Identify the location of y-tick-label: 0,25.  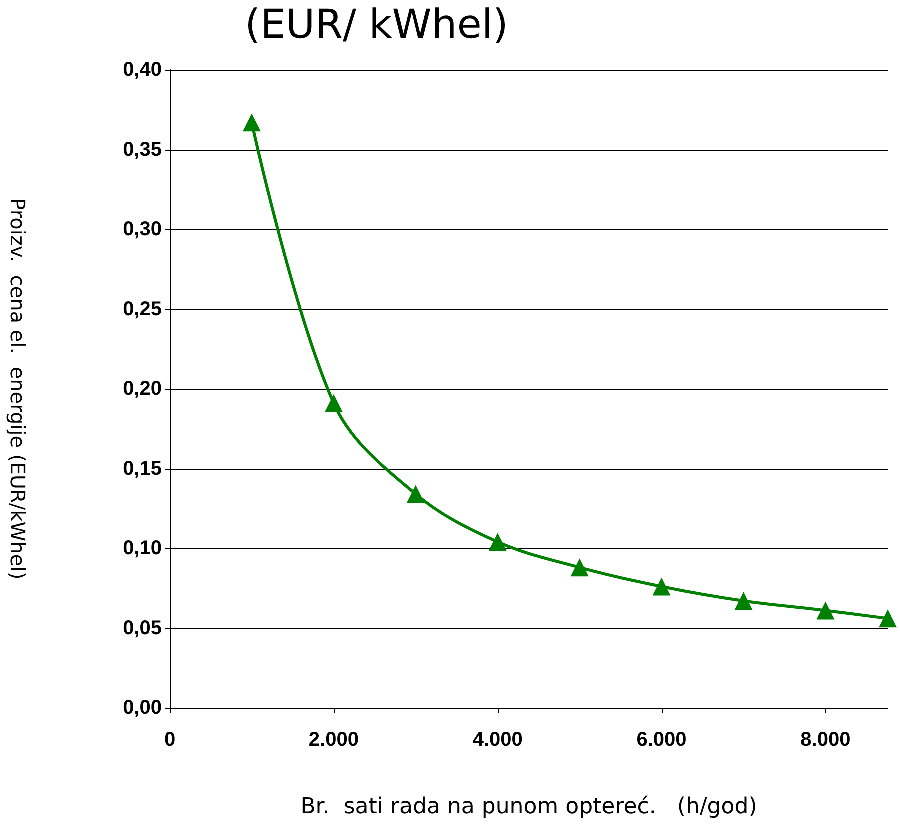
(142, 309).